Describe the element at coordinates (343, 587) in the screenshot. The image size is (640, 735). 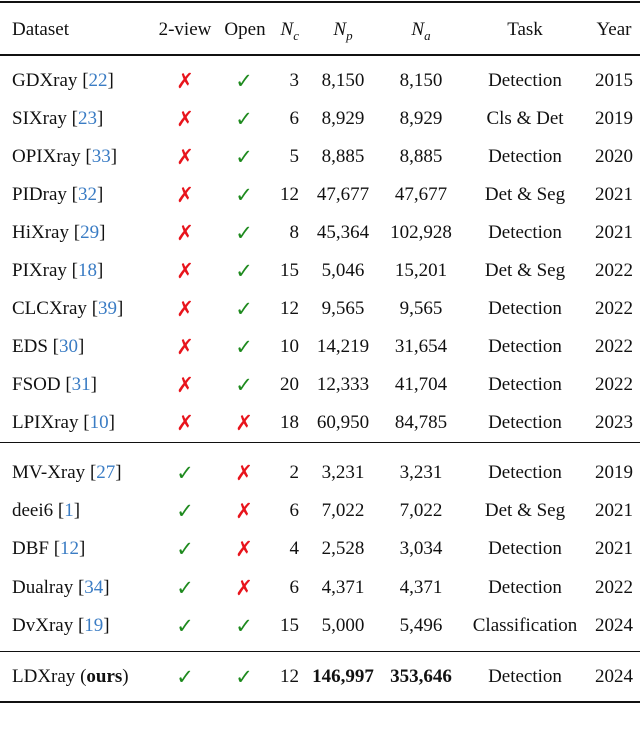
I see `np-cell: 4,371` at that location.